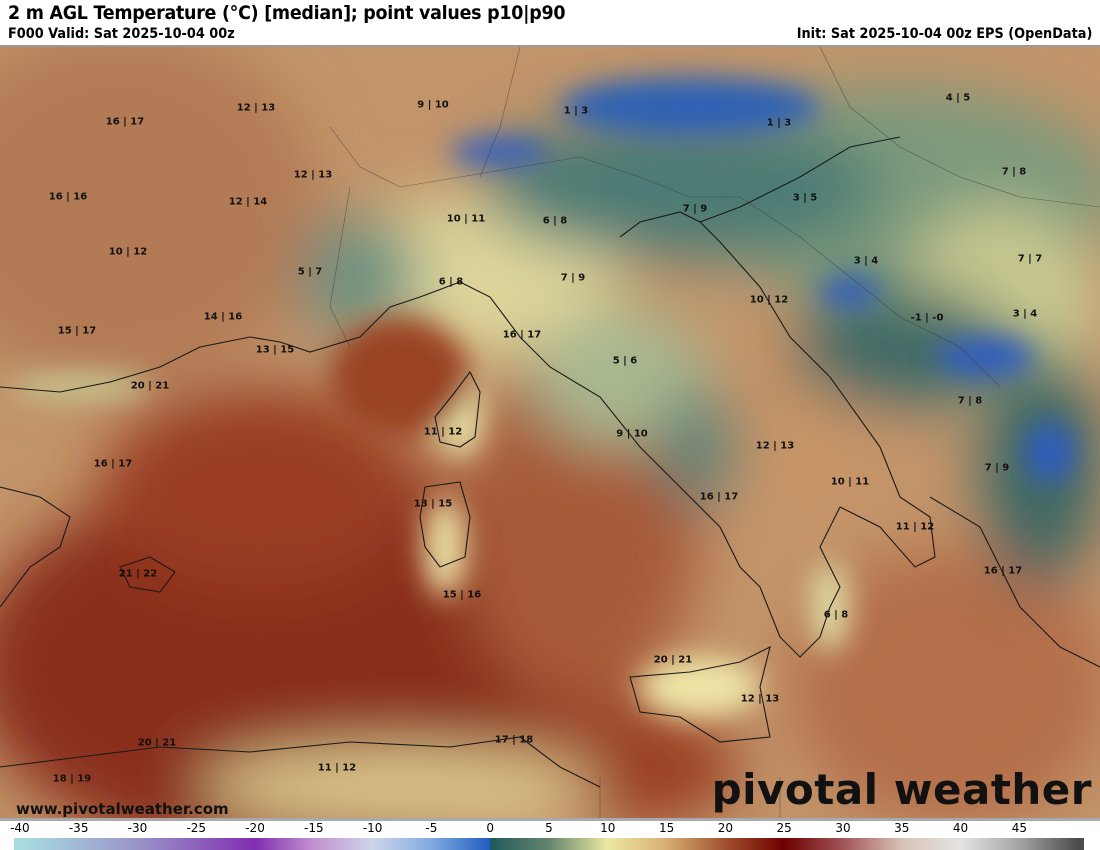 Image resolution: width=1100 pixels, height=850 pixels. Describe the element at coordinates (122, 809) in the screenshot. I see `website-link: www.pivotalweather.com` at that location.